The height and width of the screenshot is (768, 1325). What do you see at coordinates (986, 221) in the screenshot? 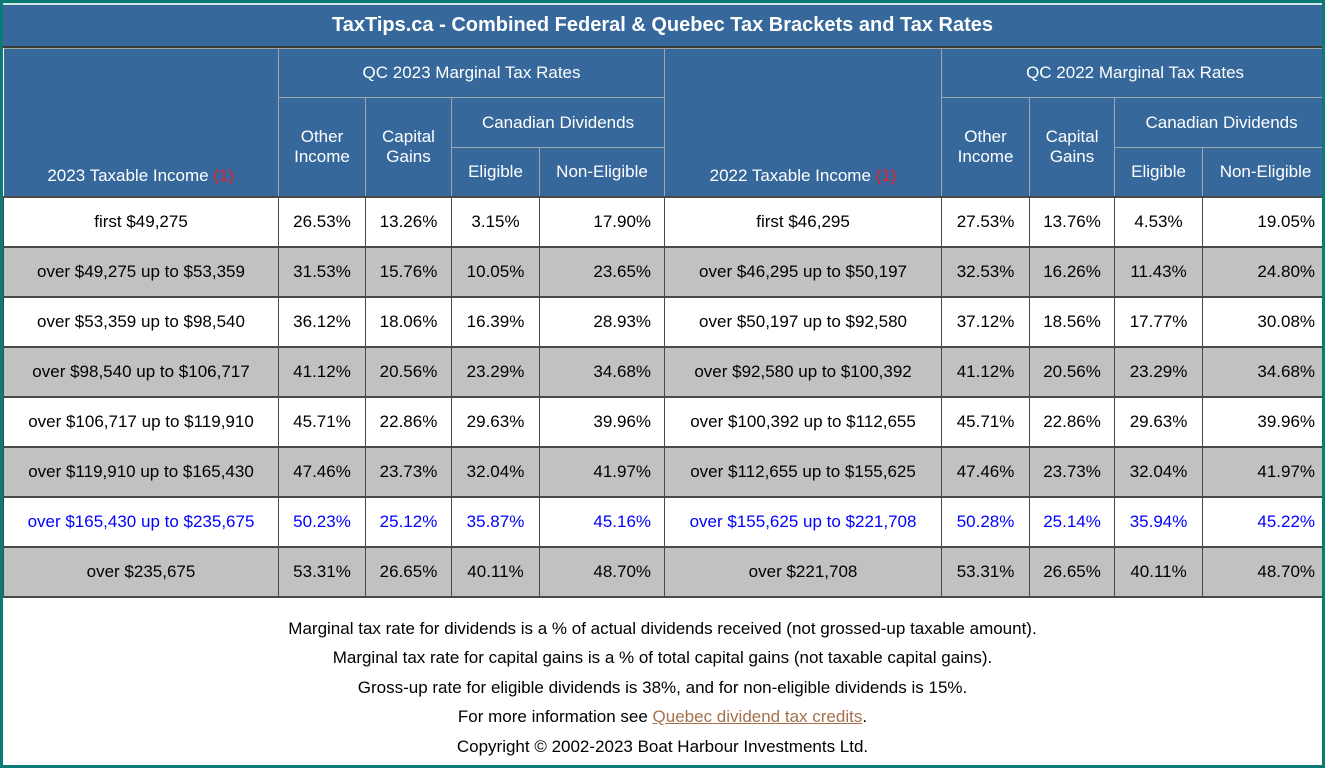
I see `other-income-cell: 27.53%` at bounding box center [986, 221].